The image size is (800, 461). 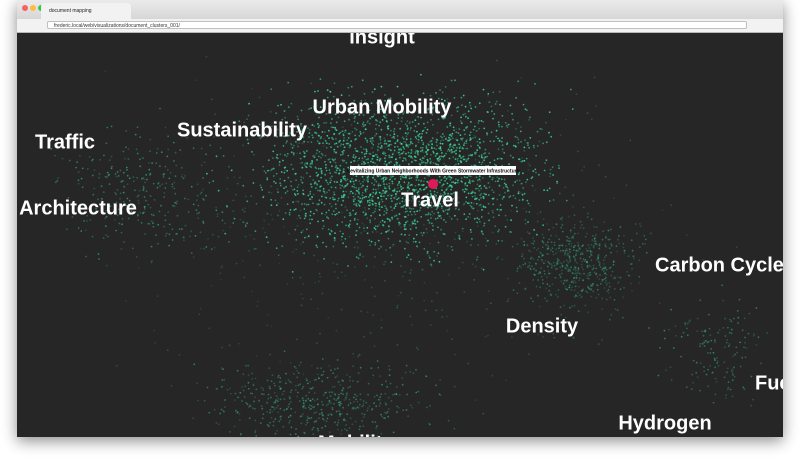 I want to click on minimize-button, so click(x=33, y=8).